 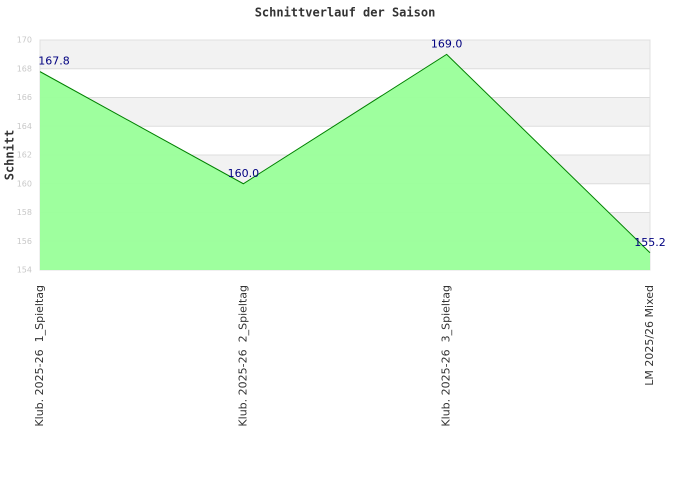 I want to click on y-tick-label: 156, so click(x=24, y=241).